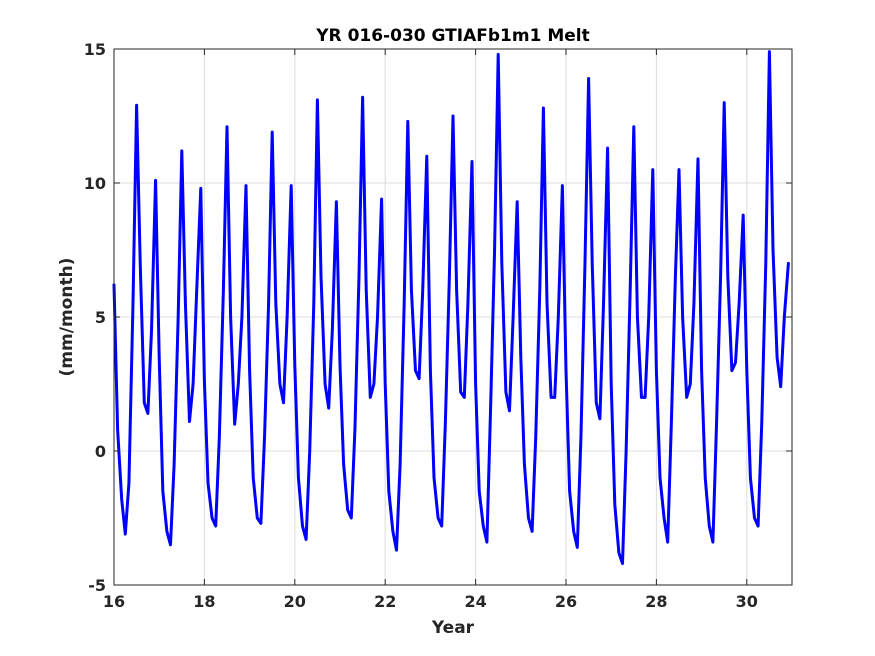  I want to click on x-axis-label: Year, so click(453, 628).